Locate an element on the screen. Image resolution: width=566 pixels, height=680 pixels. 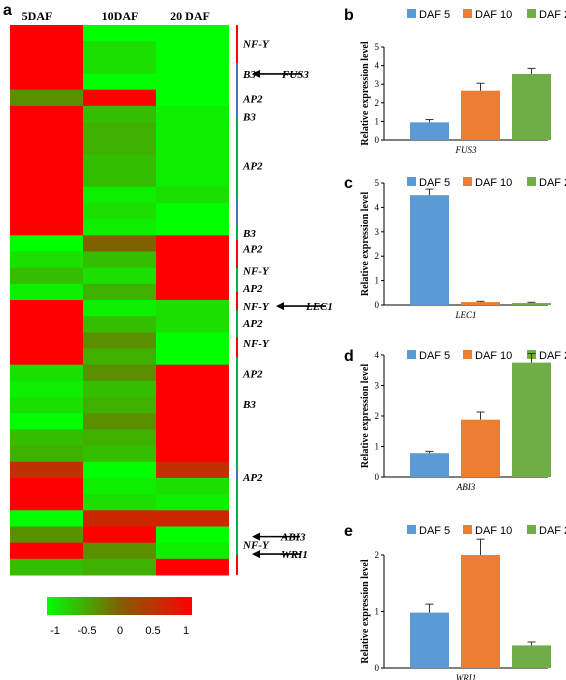
legend-label: DAF 20 is located at coordinates (552, 15).